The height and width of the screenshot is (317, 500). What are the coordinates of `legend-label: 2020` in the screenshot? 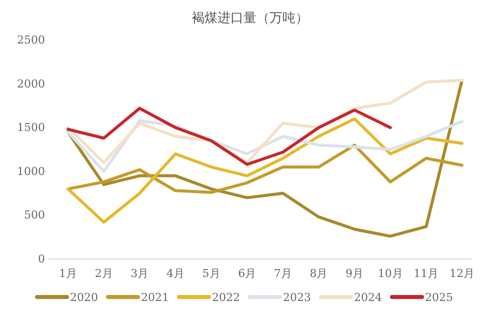 It's located at (84, 297).